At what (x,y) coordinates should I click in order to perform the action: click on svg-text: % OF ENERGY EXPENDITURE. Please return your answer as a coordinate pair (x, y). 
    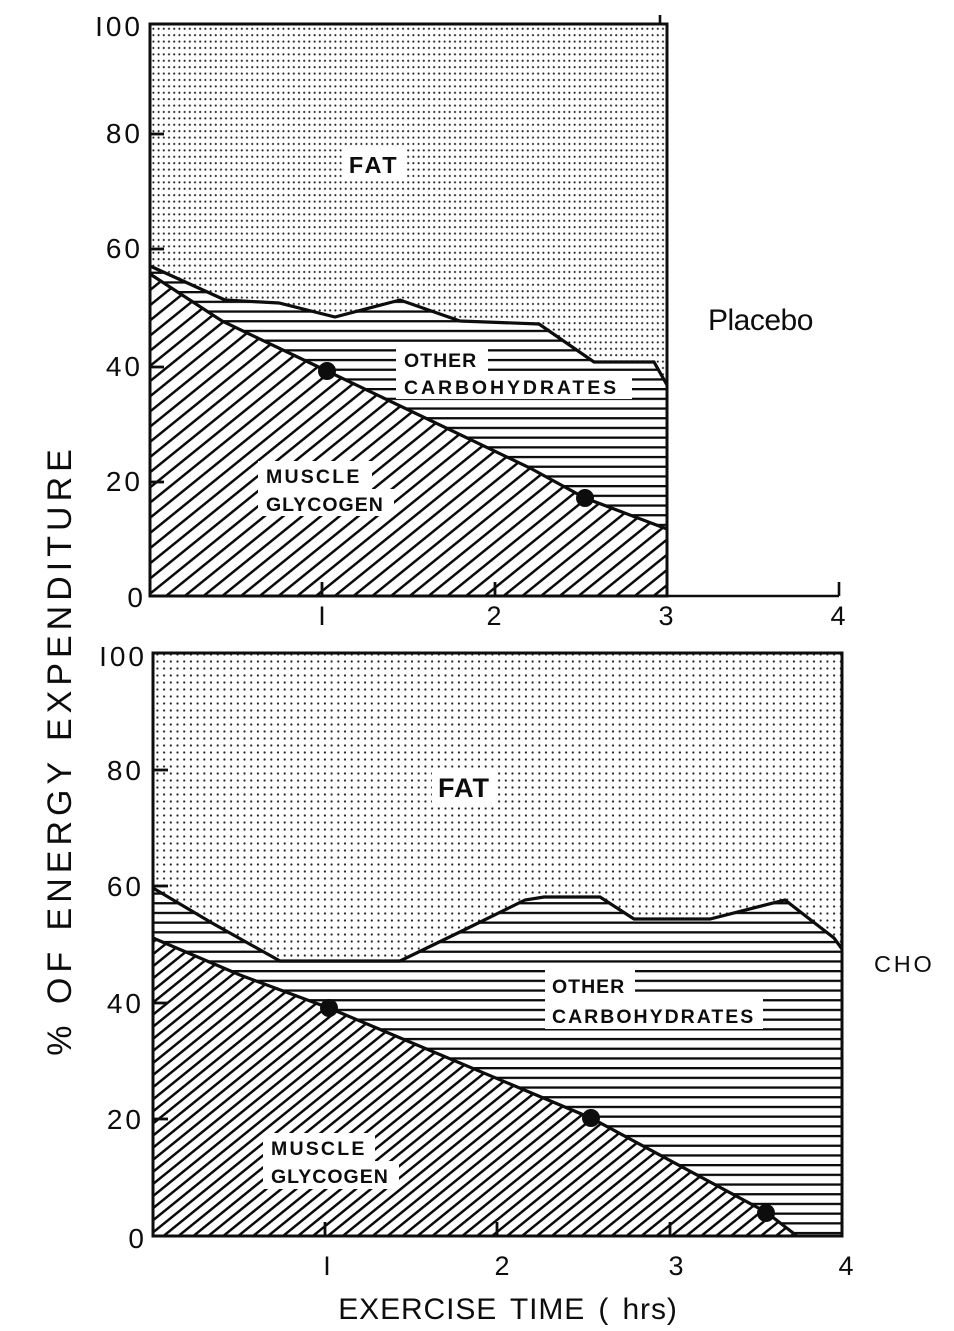
    Looking at the image, I should click on (60, 750).